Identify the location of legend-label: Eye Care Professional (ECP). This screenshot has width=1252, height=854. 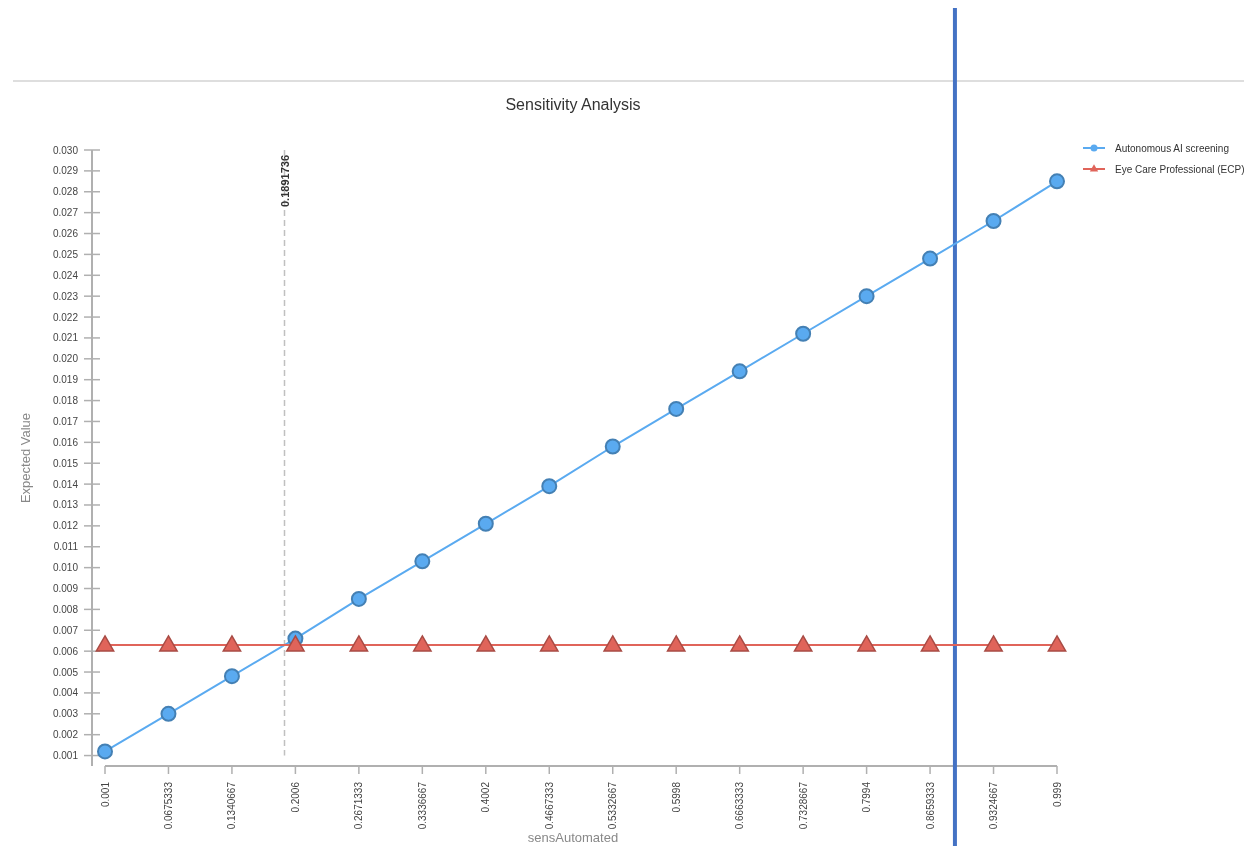
(1180, 169).